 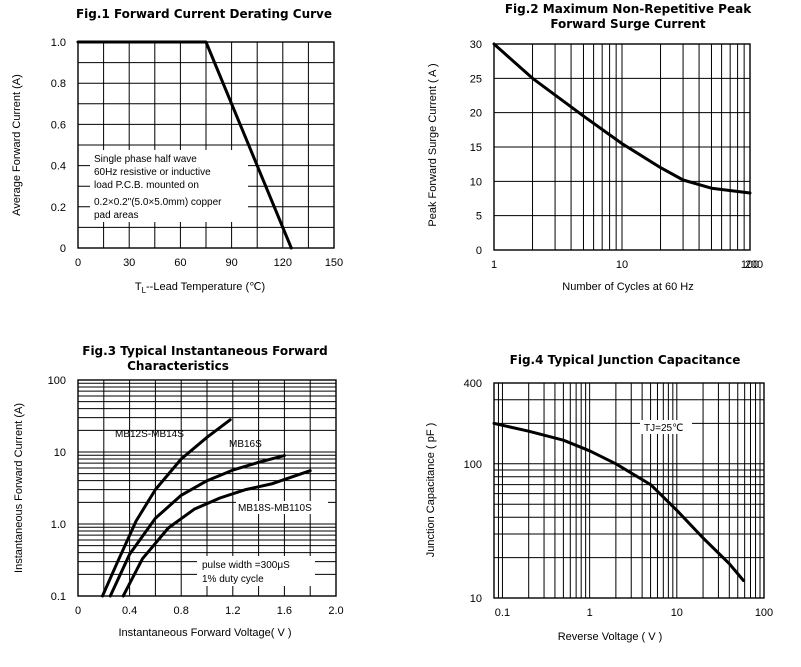 I want to click on fig2-x-tick-label: 200, so click(x=754, y=265).